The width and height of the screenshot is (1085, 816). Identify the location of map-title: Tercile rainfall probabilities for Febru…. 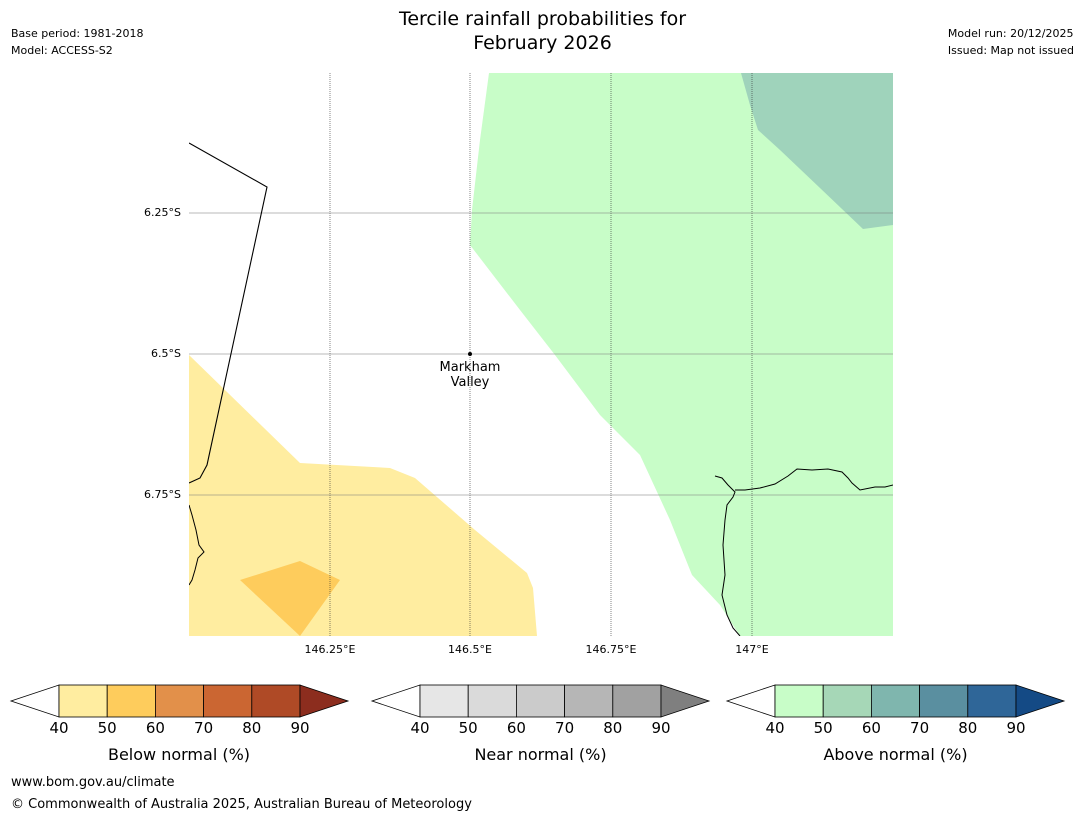
(542, 31).